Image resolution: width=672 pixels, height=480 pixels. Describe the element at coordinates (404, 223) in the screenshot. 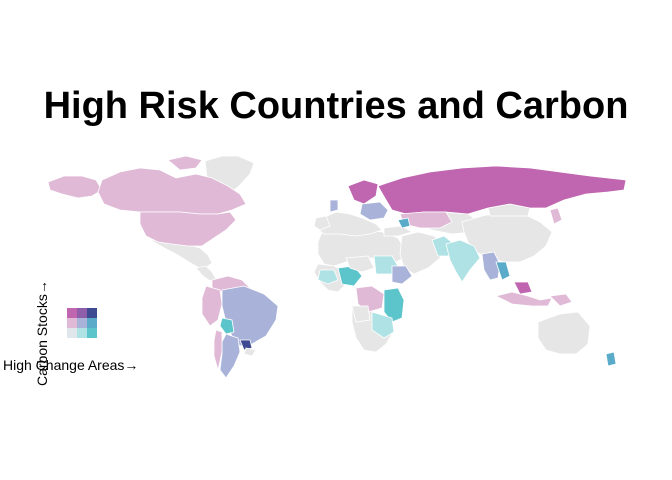

I see `caucasus` at that location.